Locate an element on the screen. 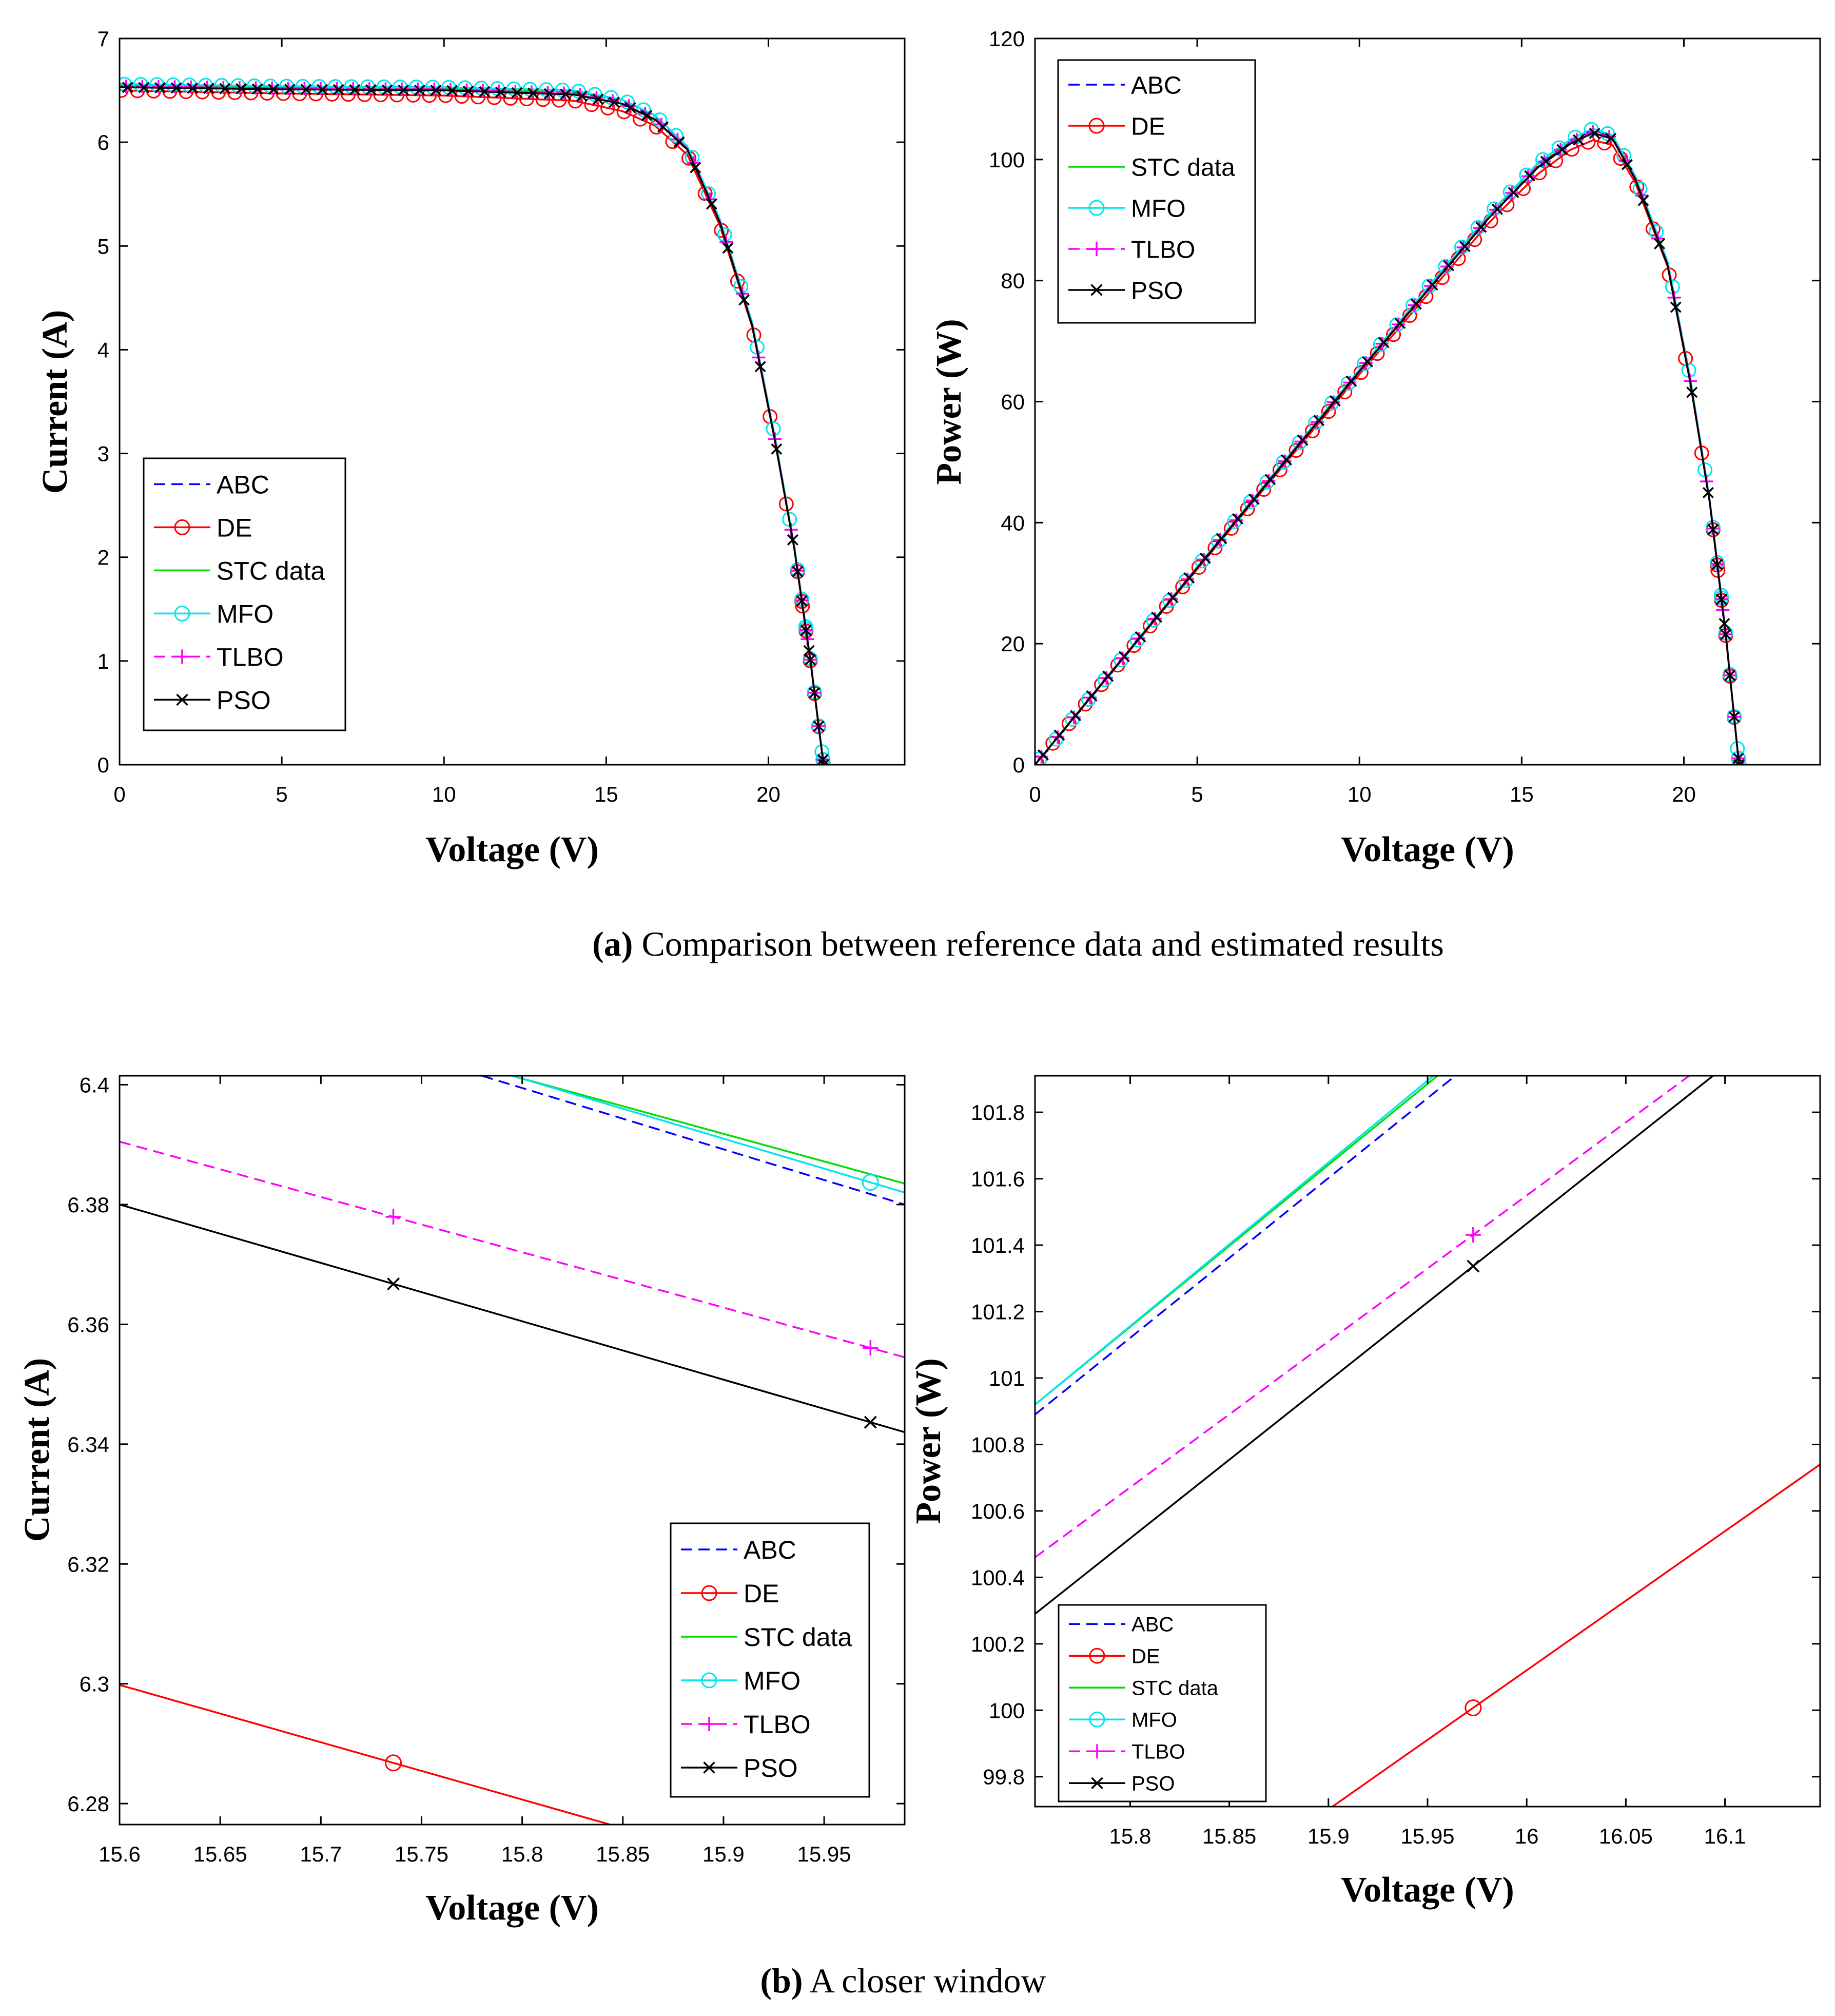 This screenshot has height=2016, width=1835. y-tick-label: 40 is located at coordinates (1013, 523).